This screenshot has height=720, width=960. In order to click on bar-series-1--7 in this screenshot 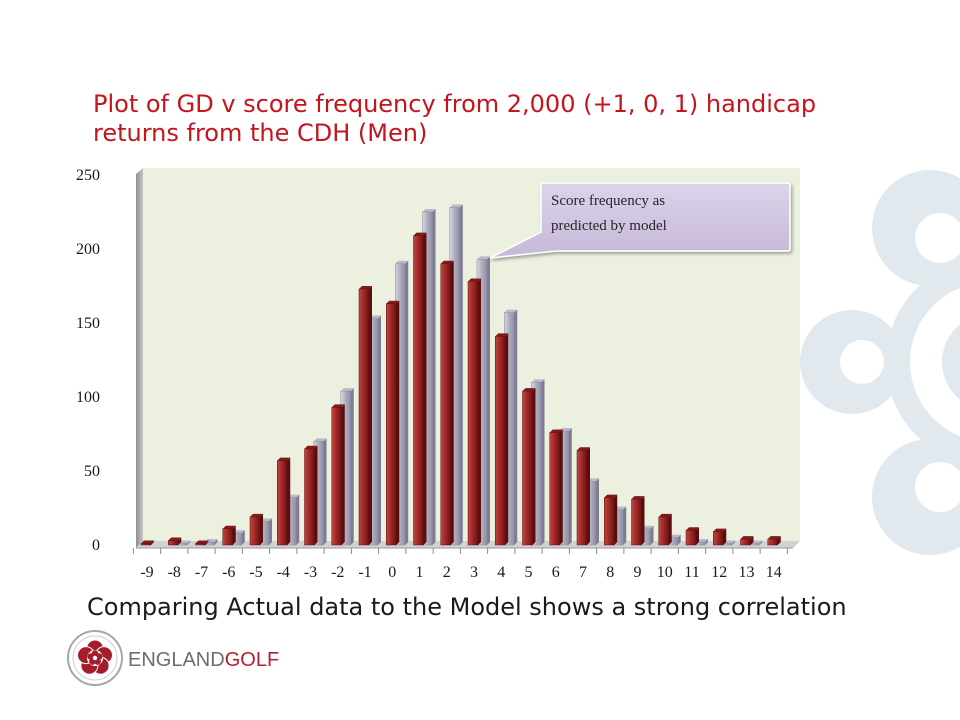, I will do `click(202, 543)`.